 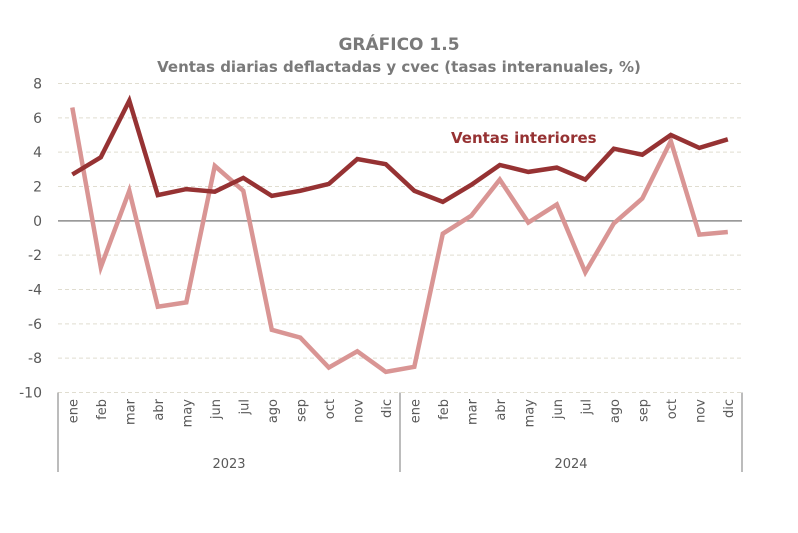 What do you see at coordinates (35, 325) in the screenshot?
I see `y-tick-label: -6` at bounding box center [35, 325].